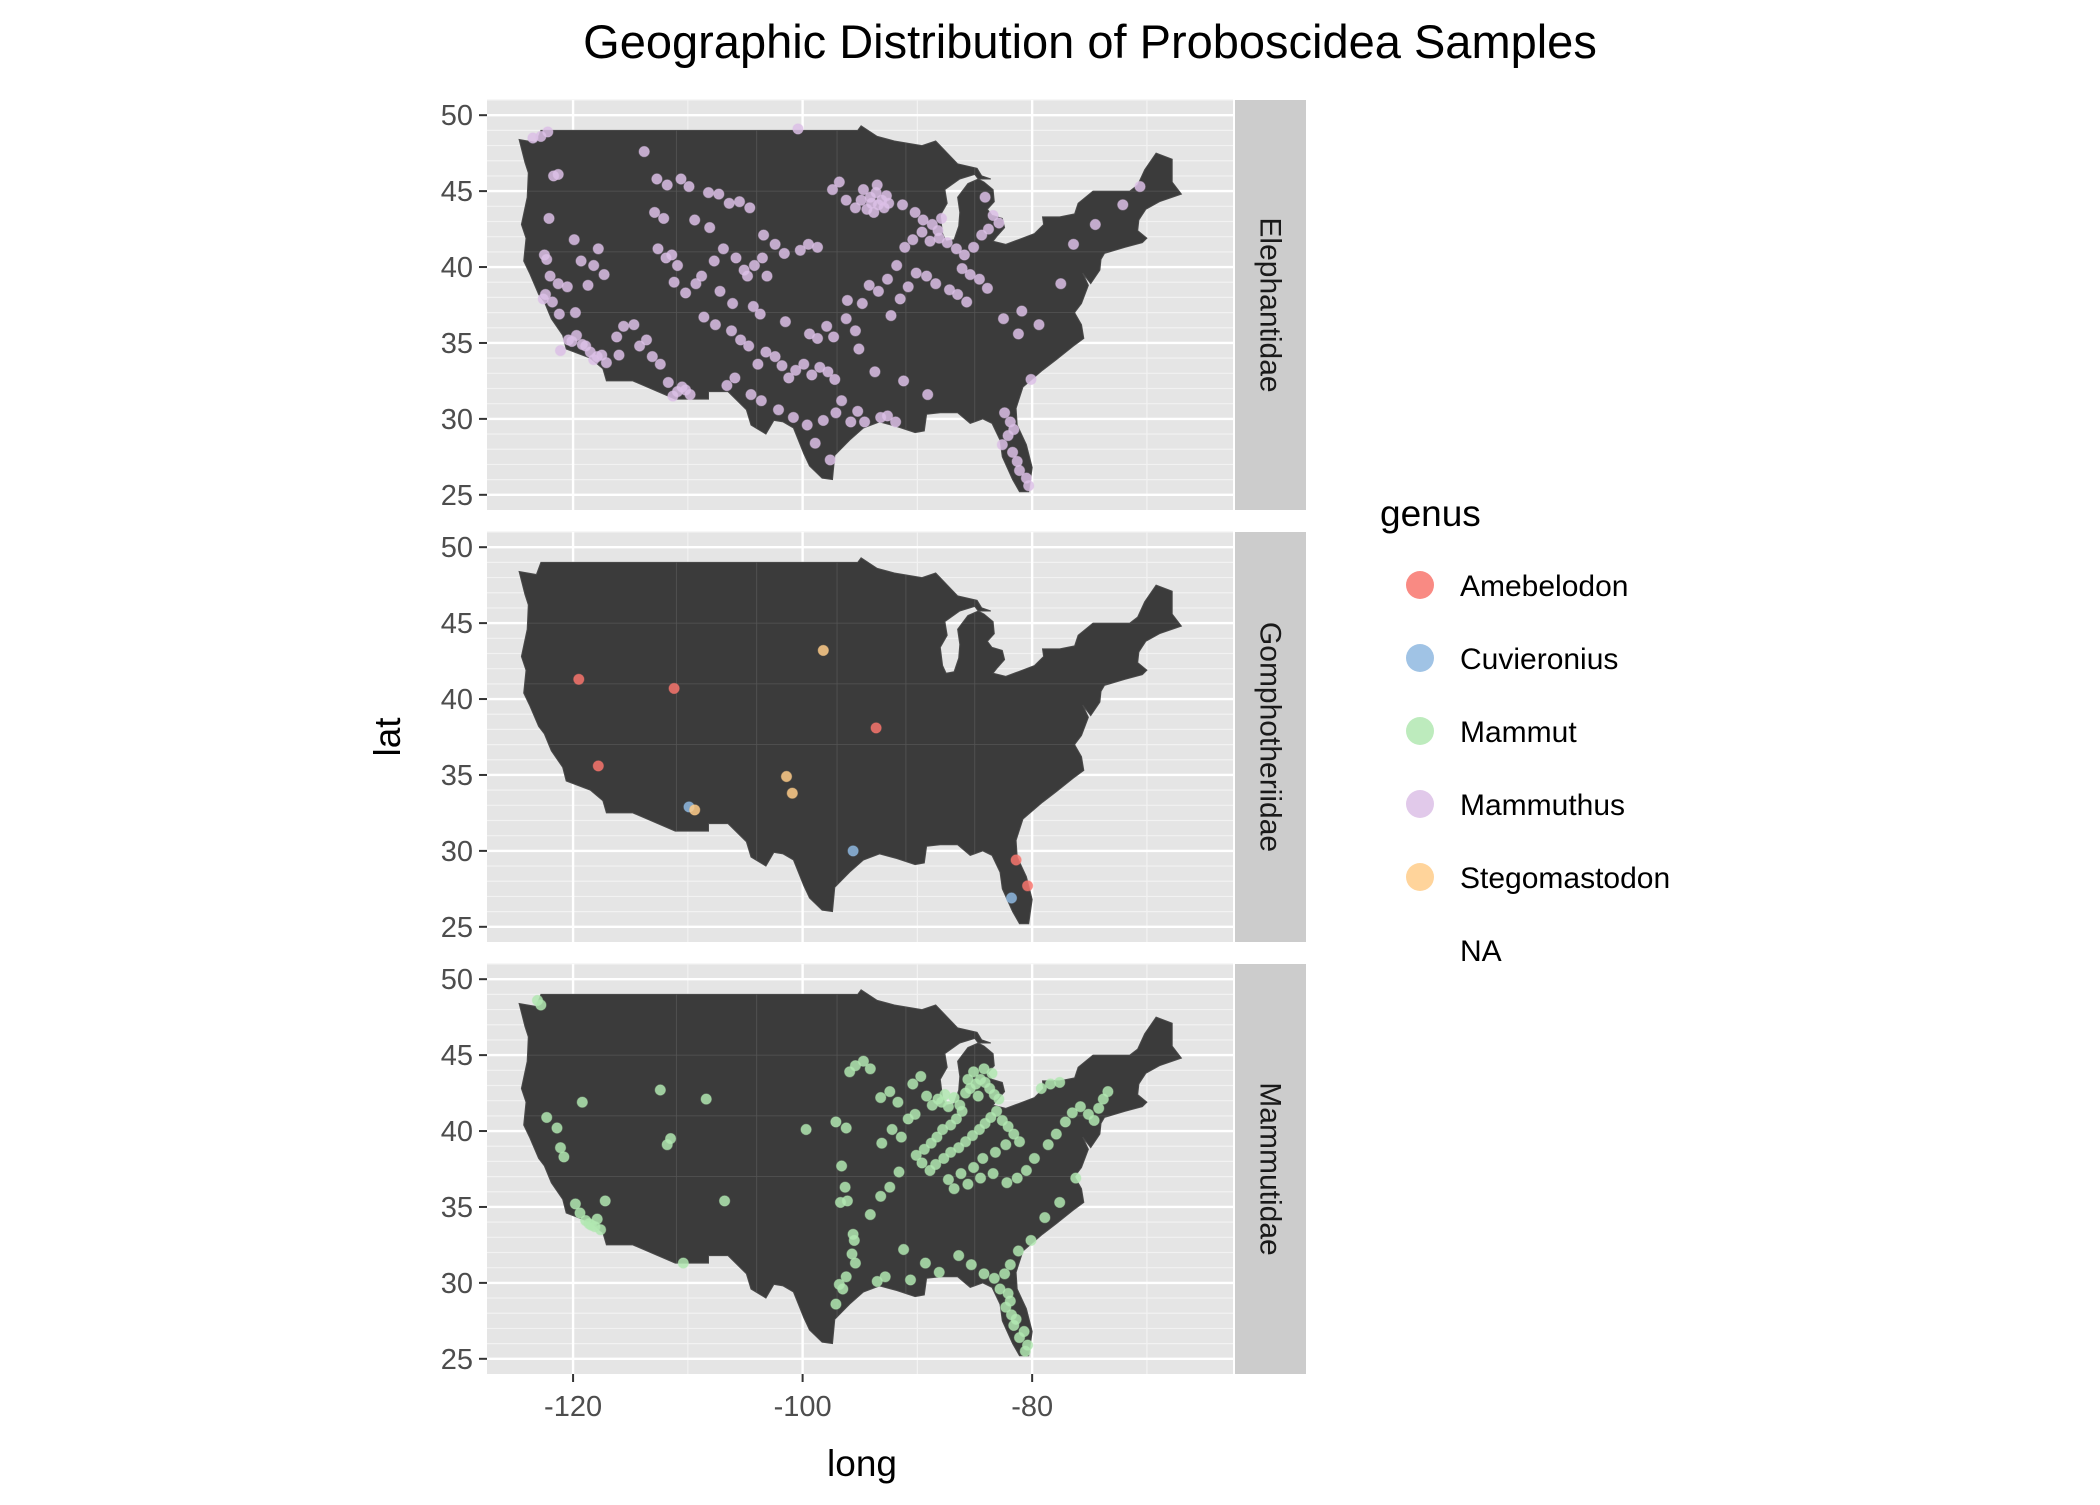 This screenshot has height=1505, width=2100. Describe the element at coordinates (1430, 513) in the screenshot. I see `legend-title: genus` at that location.